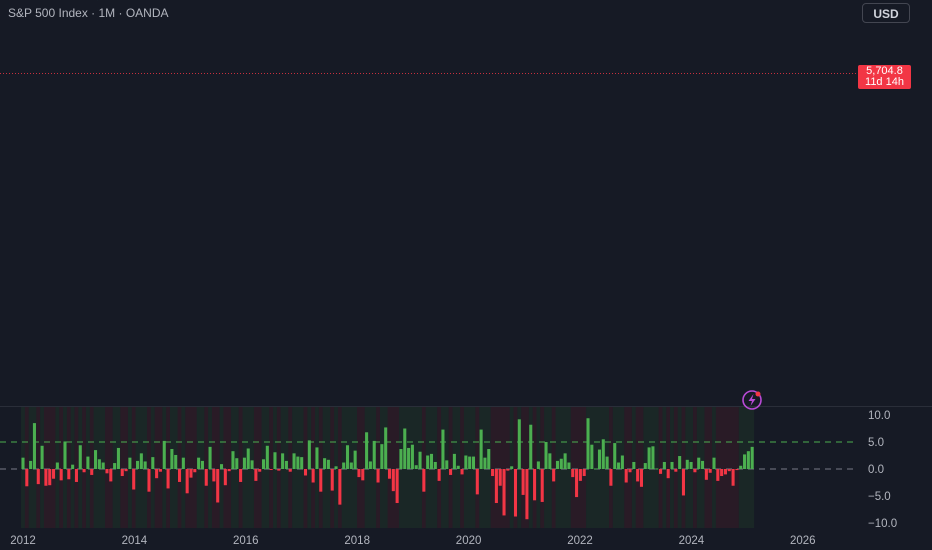 This screenshot has height=550, width=932. What do you see at coordinates (23, 541) in the screenshot?
I see `time-tick-label: 2012` at bounding box center [23, 541].